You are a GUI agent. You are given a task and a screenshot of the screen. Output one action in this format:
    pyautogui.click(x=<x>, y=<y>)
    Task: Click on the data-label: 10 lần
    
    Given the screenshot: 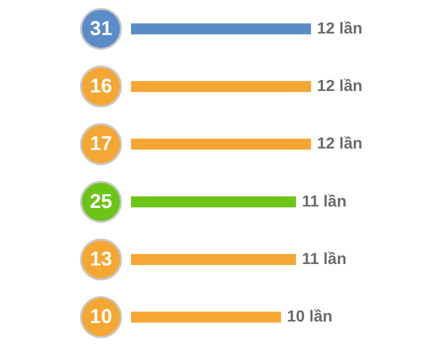 What is the action you would take?
    pyautogui.click(x=309, y=317)
    